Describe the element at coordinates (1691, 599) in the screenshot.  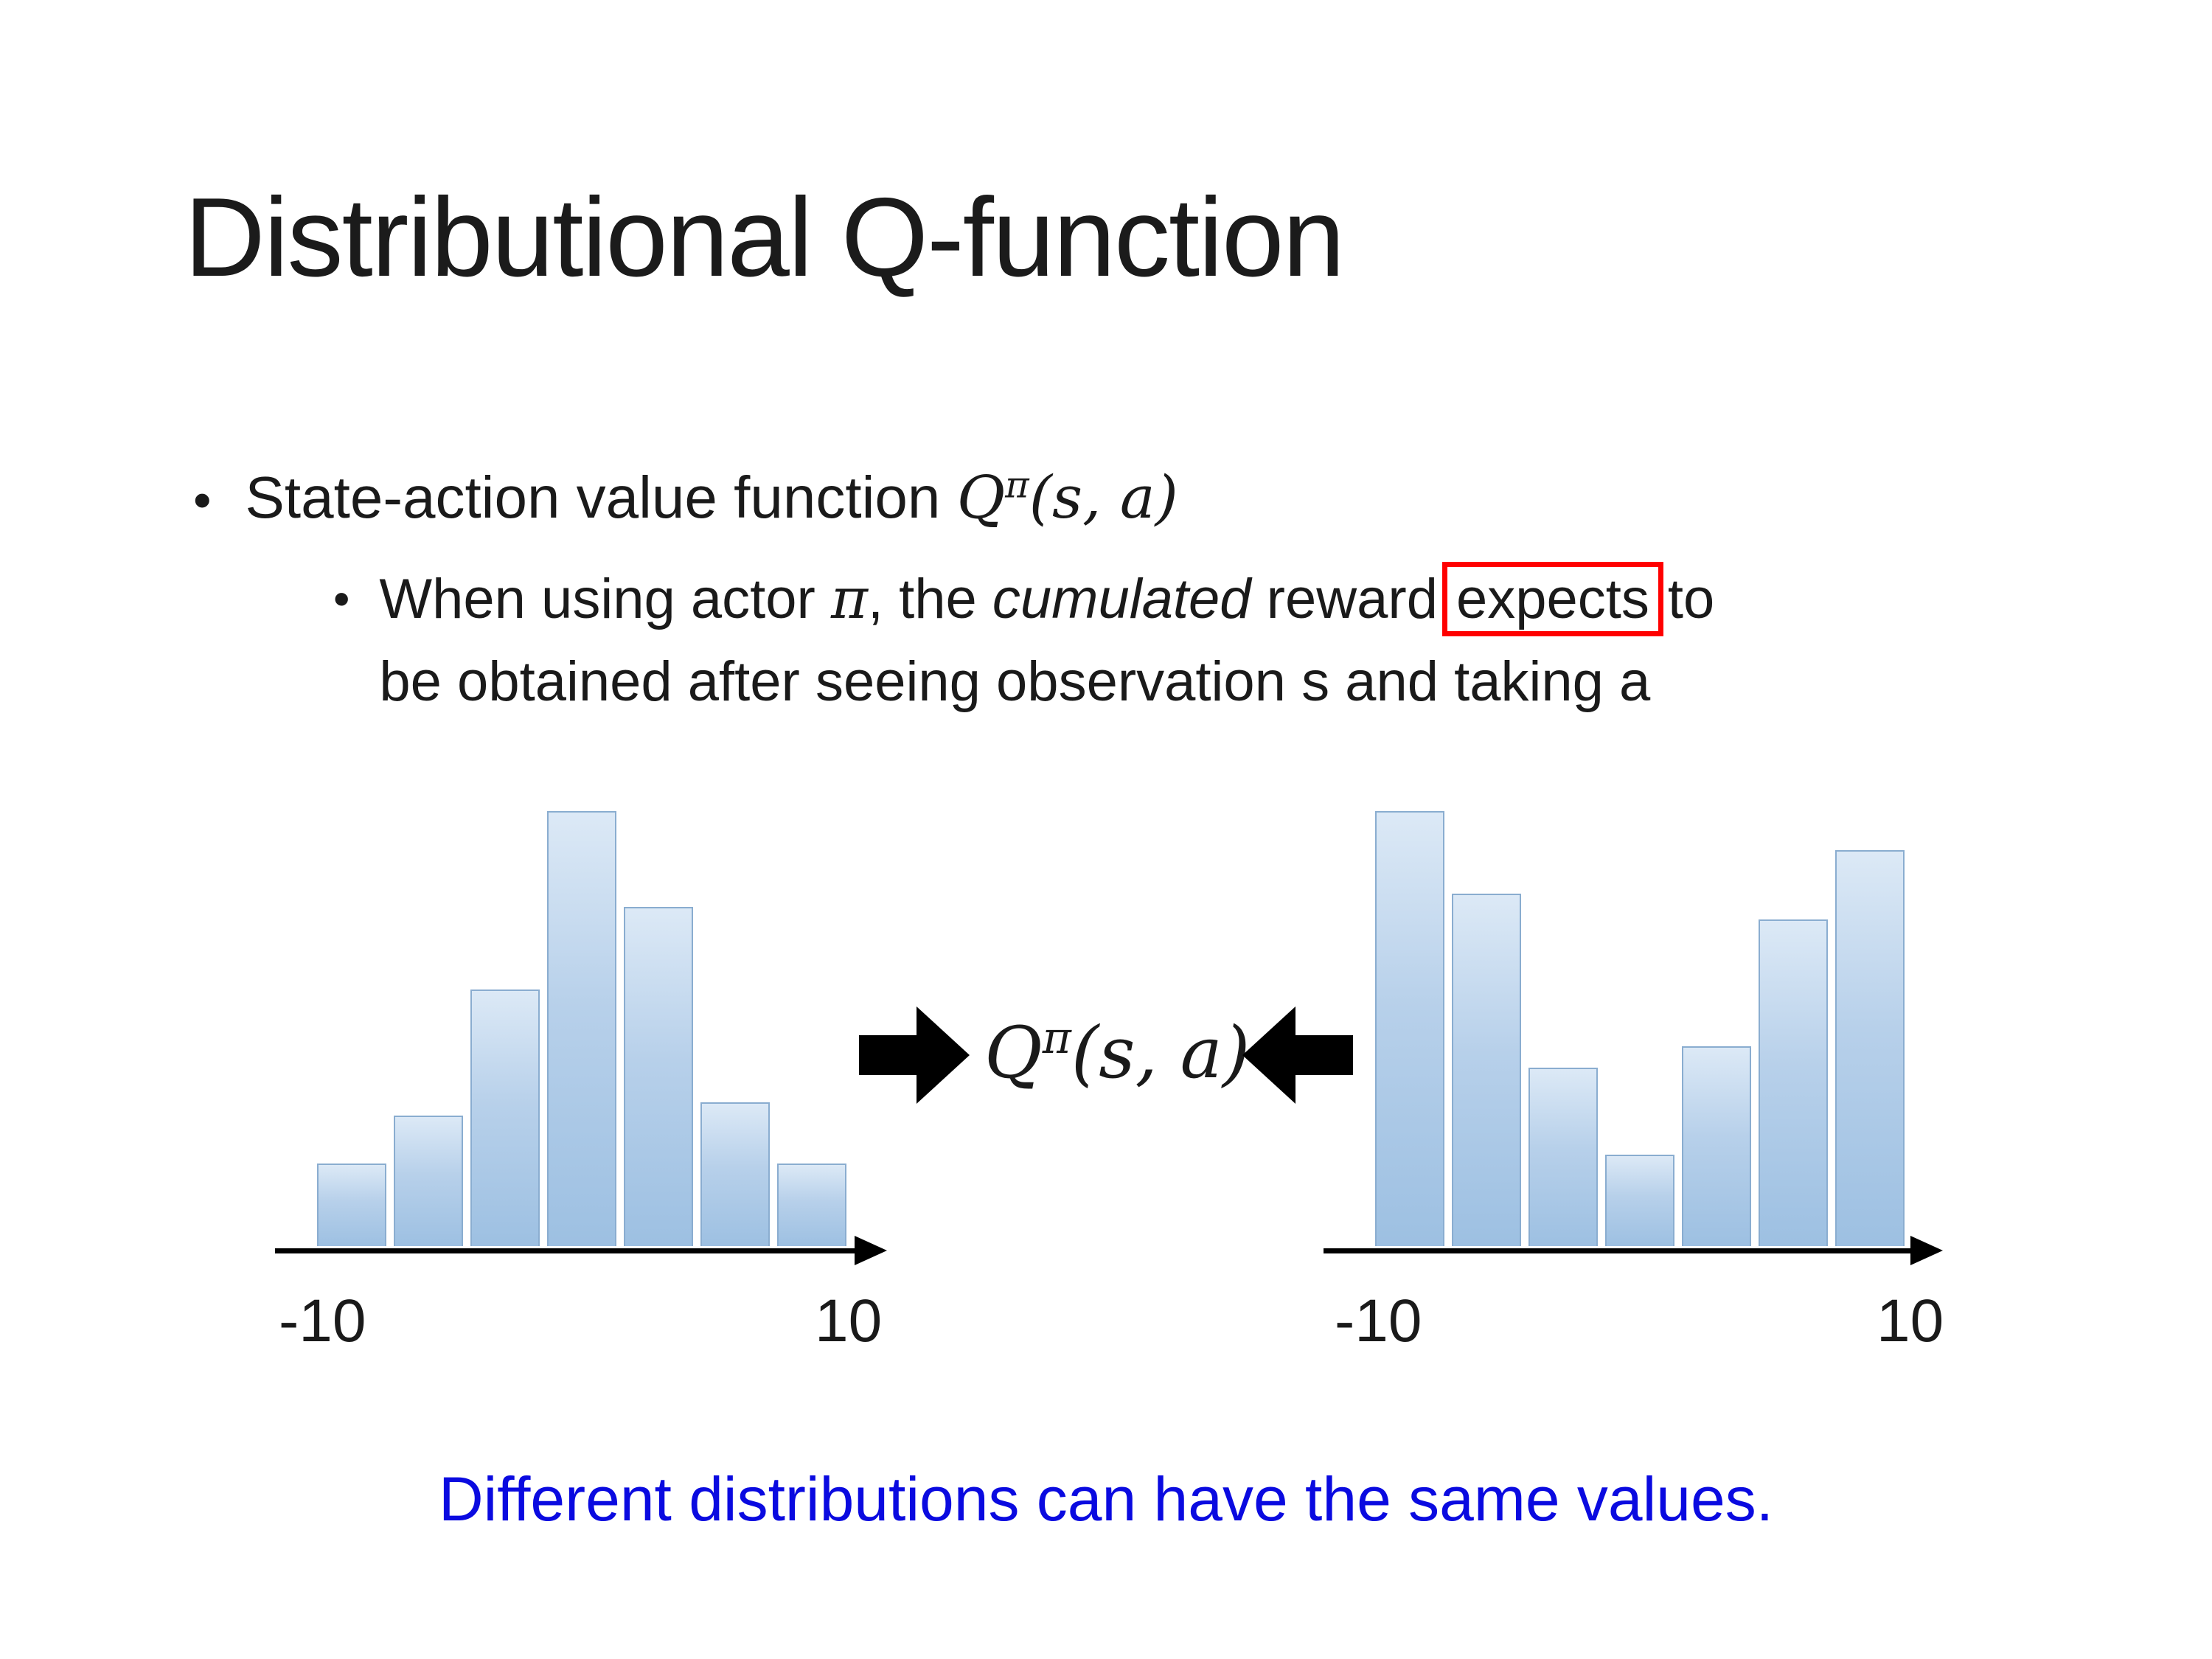
I see `seg4: to` at that location.